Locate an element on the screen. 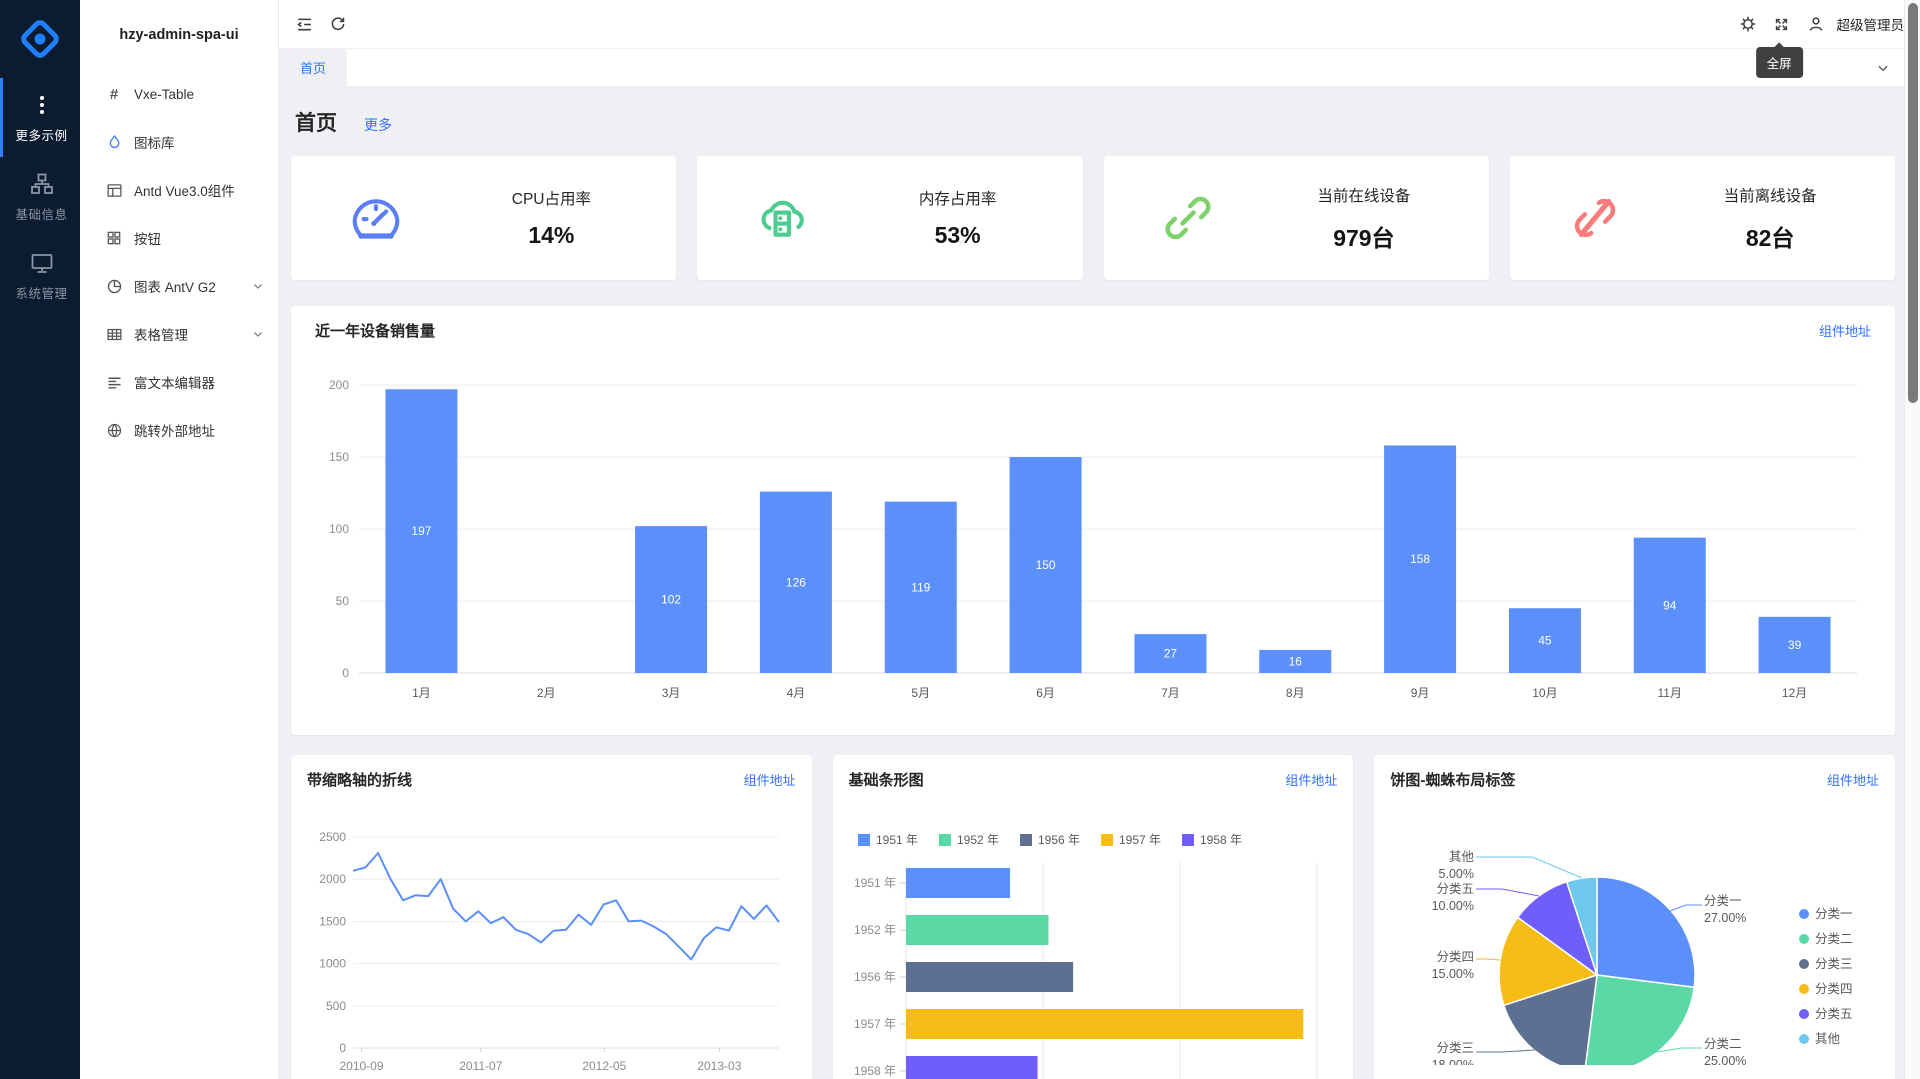 This screenshot has height=1079, width=1920. svg-text: 10.00% is located at coordinates (1453, 906).